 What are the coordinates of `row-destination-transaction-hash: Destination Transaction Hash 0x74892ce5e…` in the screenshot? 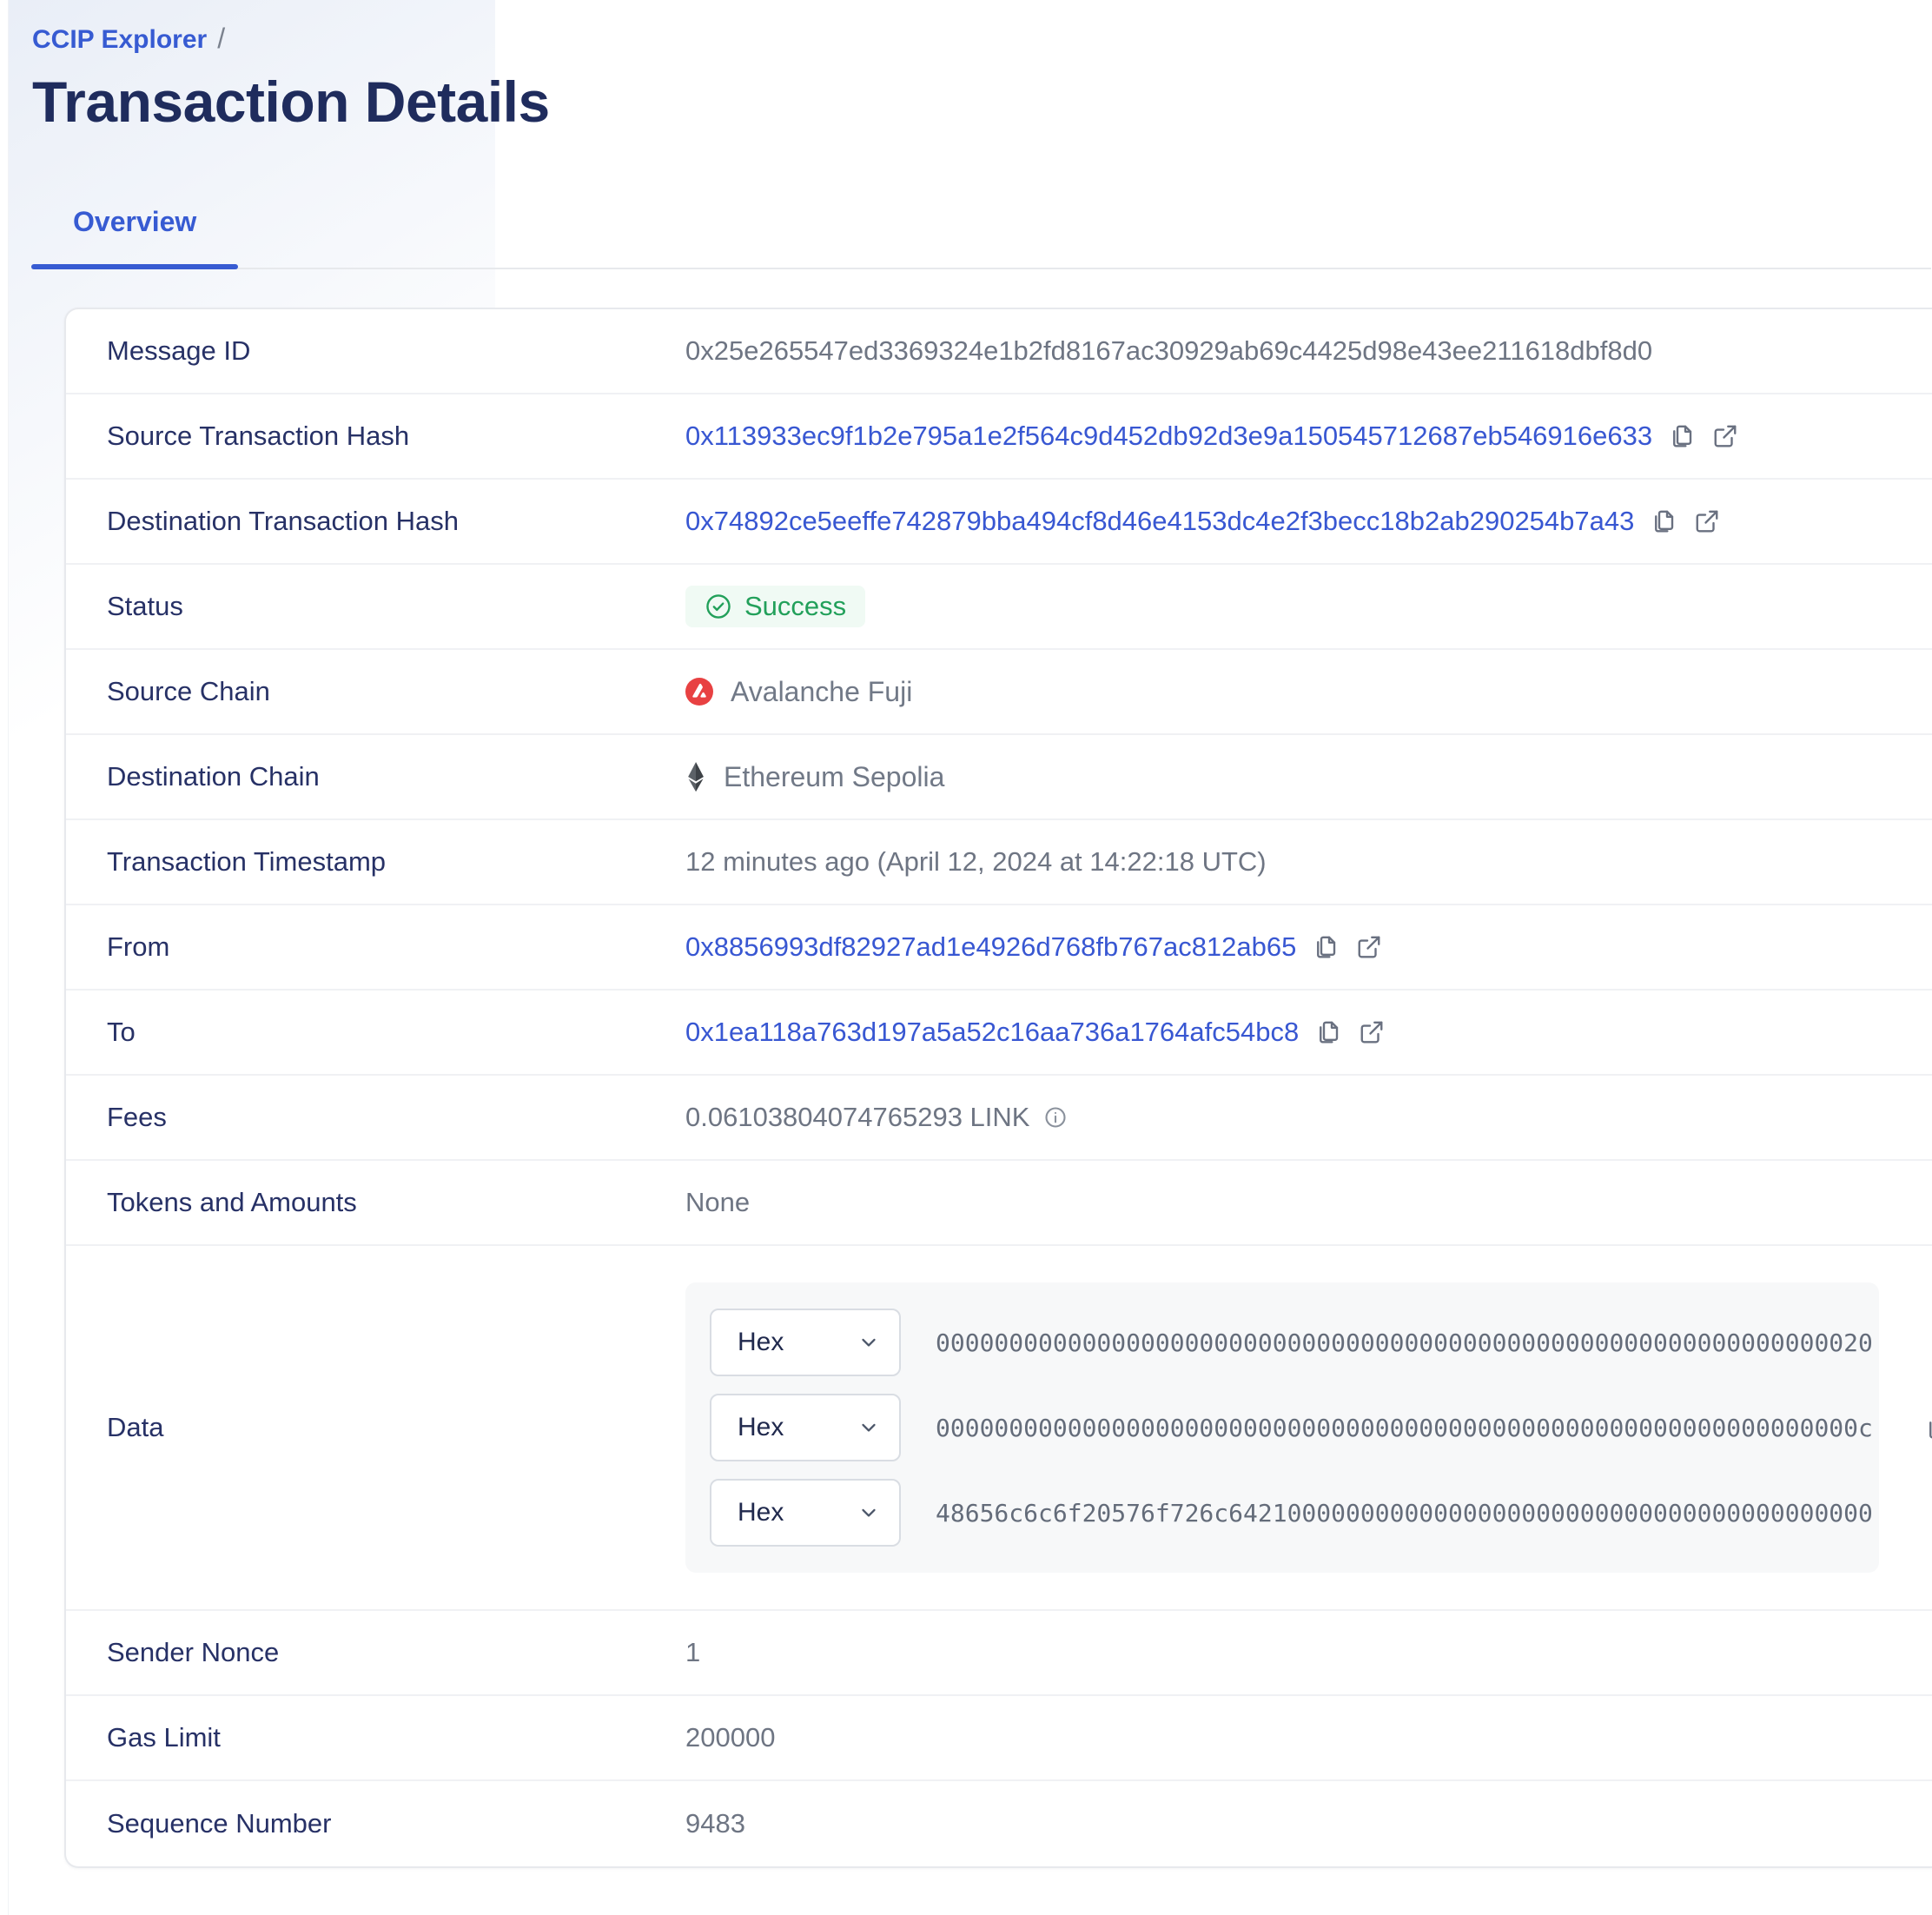 It's located at (999, 522).